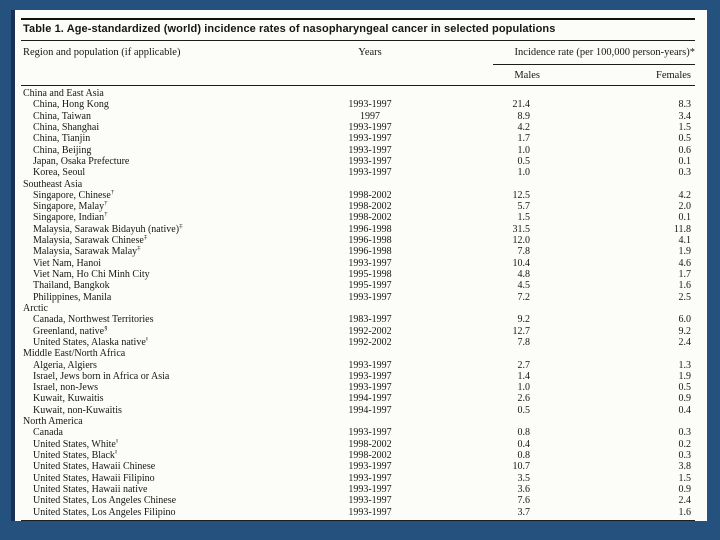  I want to click on females-cell: 0.1, so click(685, 218).